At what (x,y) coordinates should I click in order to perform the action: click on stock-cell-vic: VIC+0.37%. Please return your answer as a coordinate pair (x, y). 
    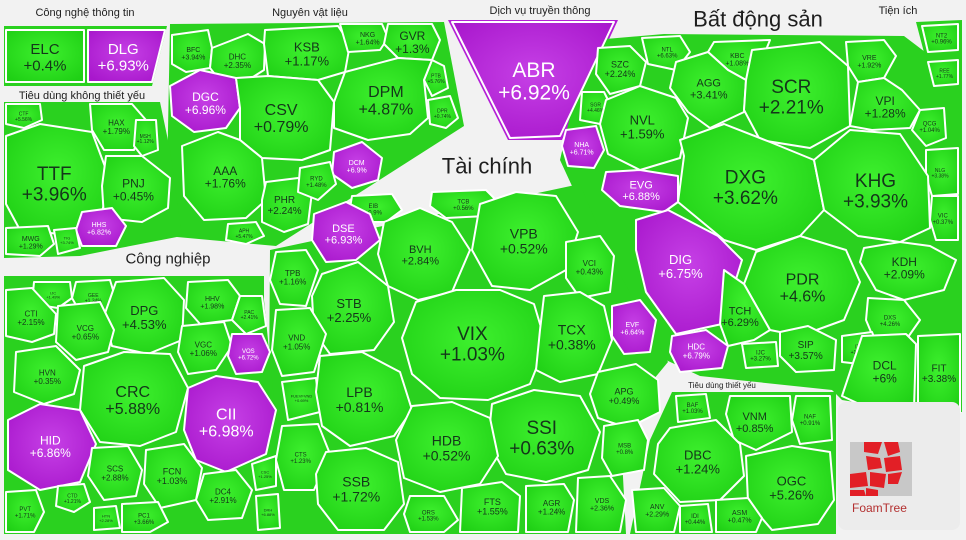
    Looking at the image, I should click on (944, 218).